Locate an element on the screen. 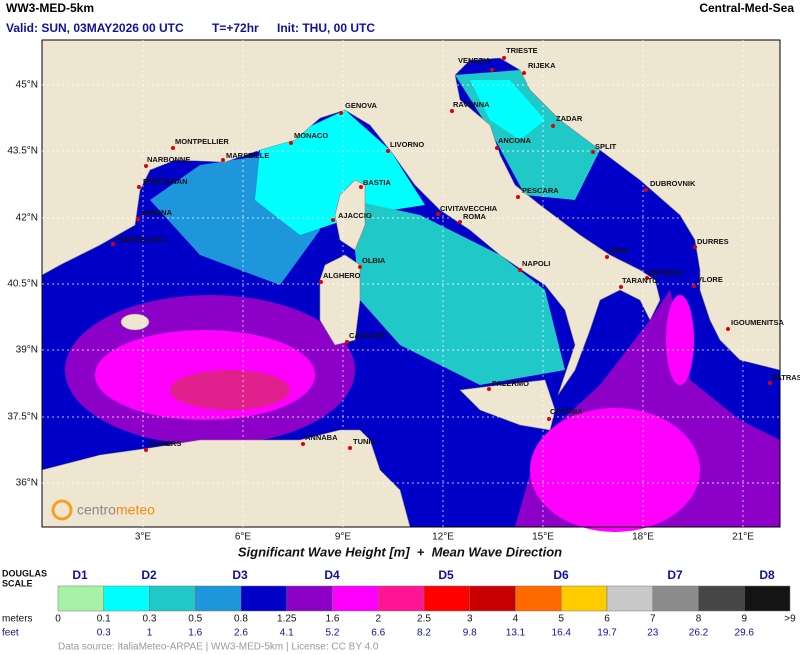  city-label: MONTPELLIER is located at coordinates (202, 141).